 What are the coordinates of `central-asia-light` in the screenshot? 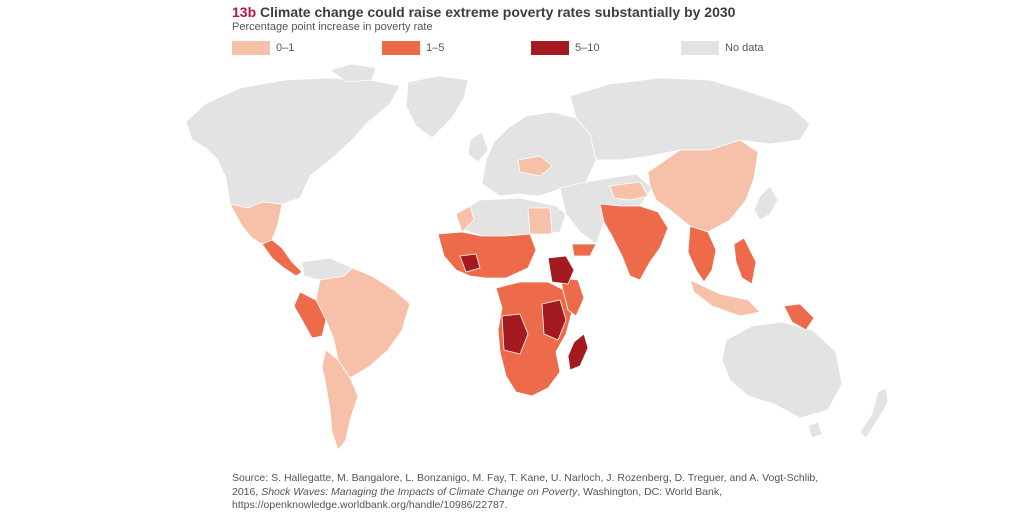 It's located at (629, 191).